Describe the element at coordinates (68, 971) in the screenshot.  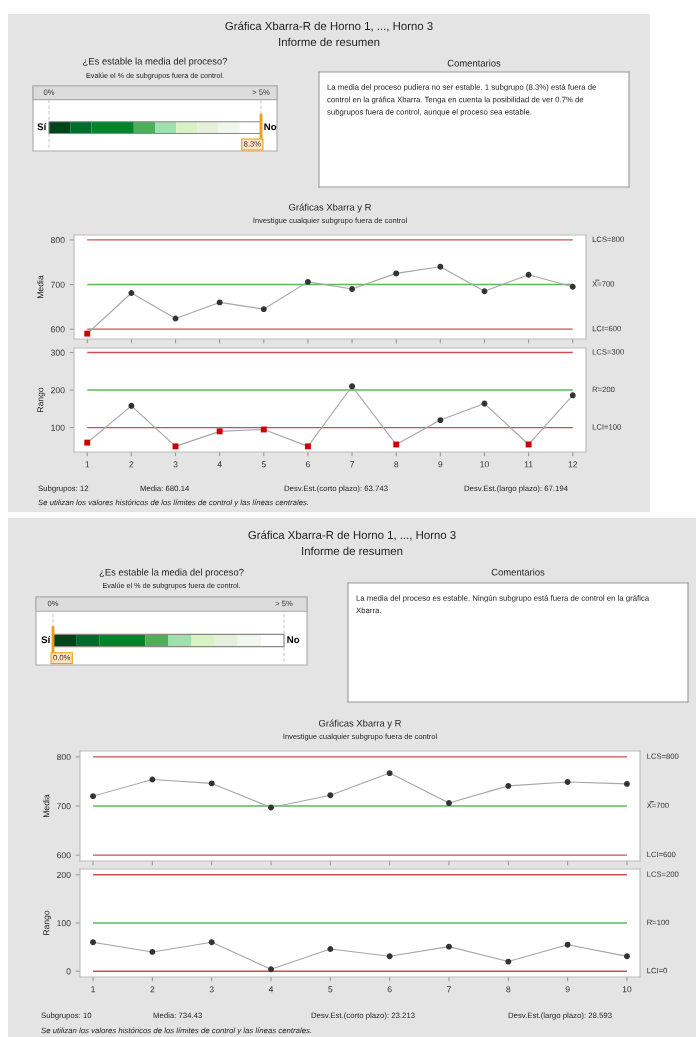
I see `y-tick-label: 0` at that location.